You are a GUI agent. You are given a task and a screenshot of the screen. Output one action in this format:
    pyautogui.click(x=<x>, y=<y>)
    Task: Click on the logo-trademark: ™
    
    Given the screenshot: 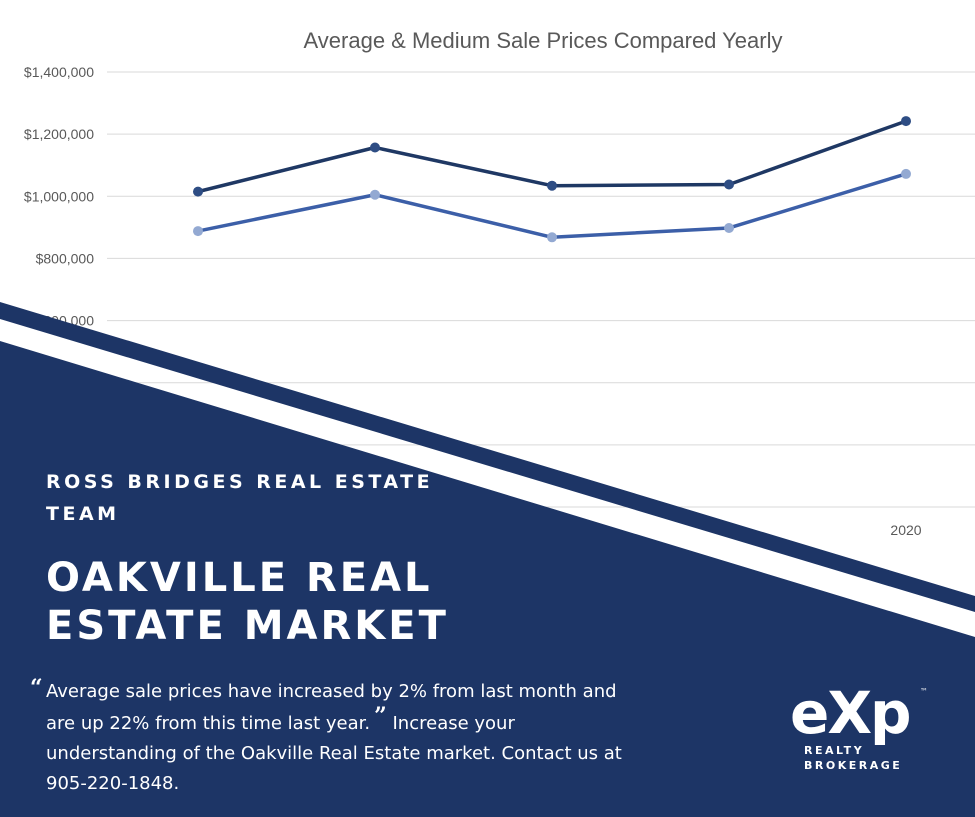 What is the action you would take?
    pyautogui.click(x=924, y=691)
    